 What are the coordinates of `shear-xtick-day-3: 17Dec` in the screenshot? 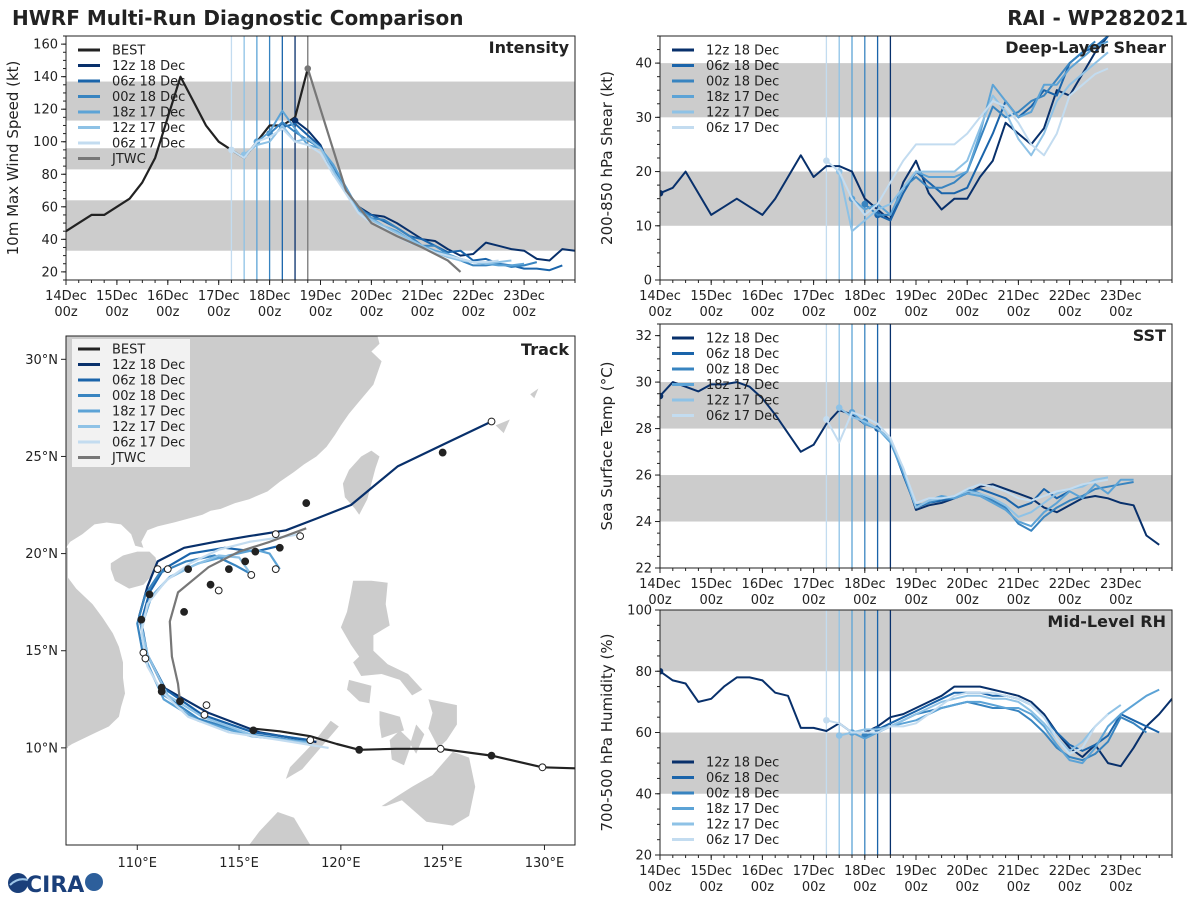 It's located at (814, 296).